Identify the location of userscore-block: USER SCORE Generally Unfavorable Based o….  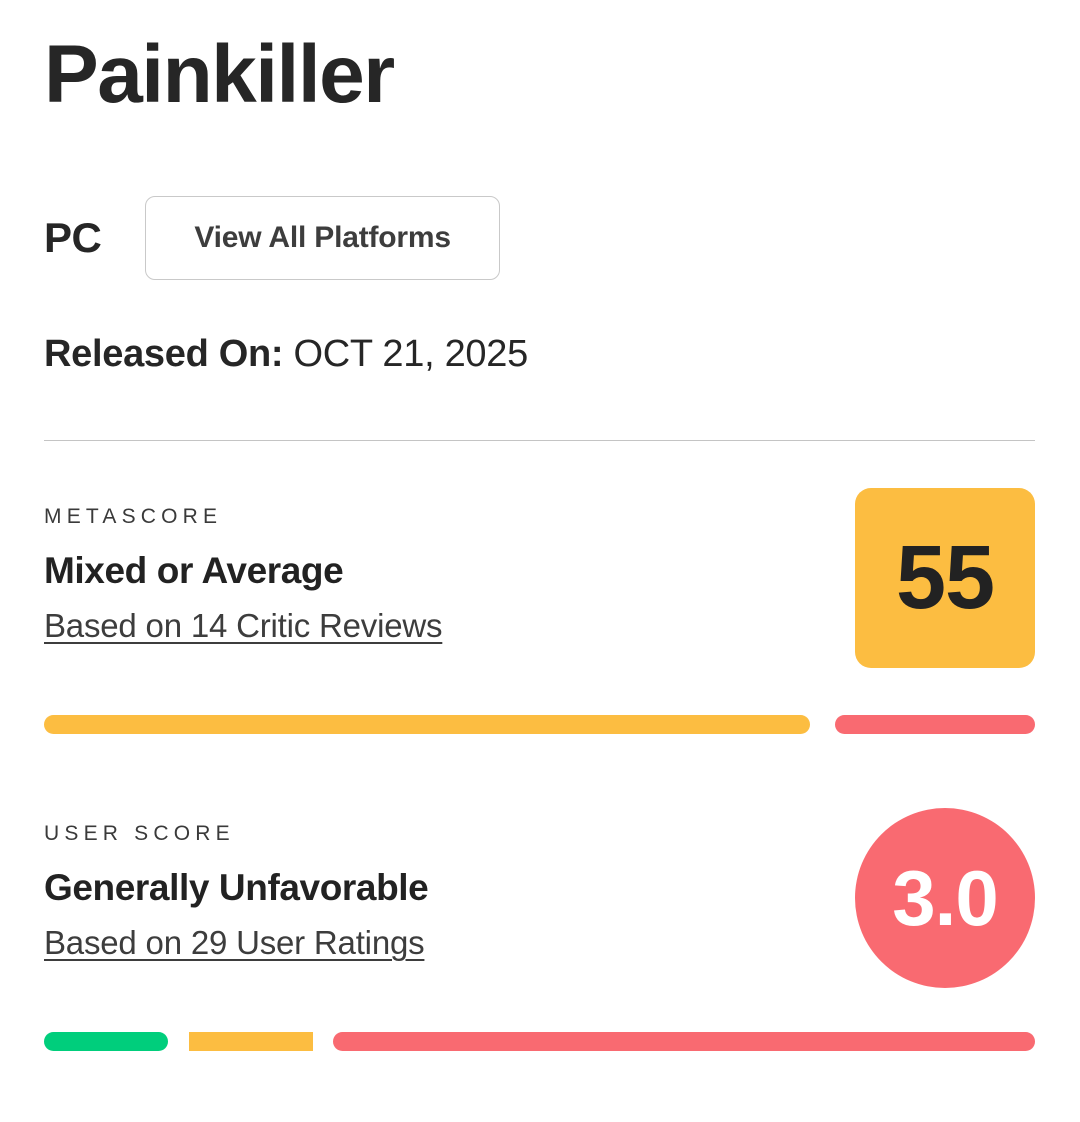
(236, 892).